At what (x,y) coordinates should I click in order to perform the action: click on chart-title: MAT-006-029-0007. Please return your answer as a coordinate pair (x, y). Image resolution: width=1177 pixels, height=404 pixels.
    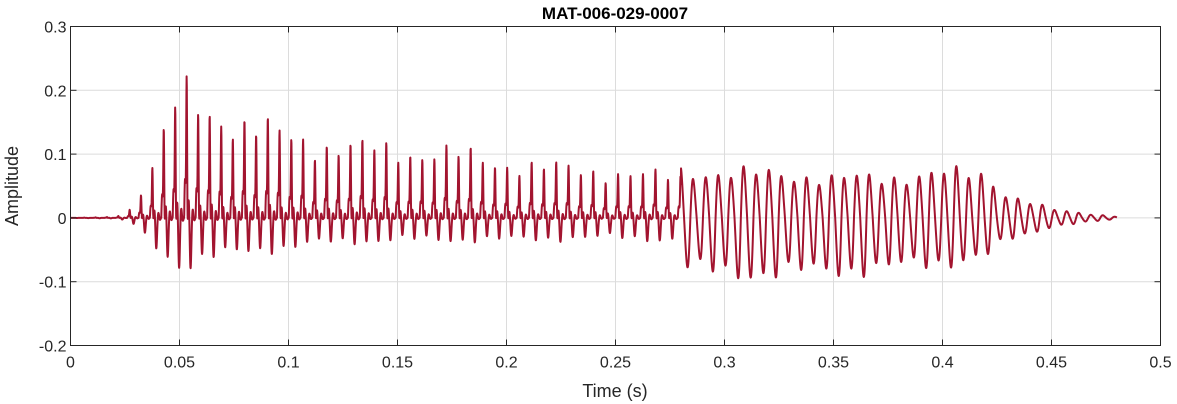
    Looking at the image, I should click on (615, 13).